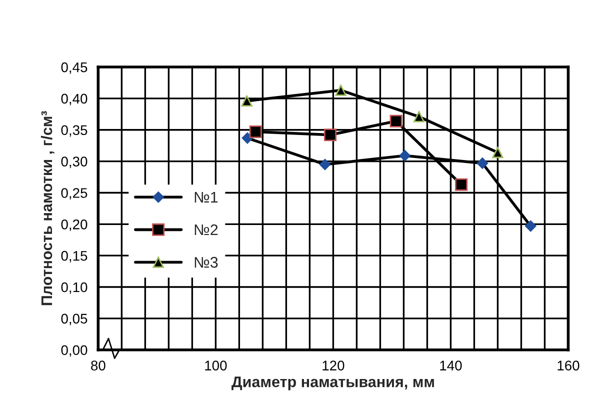 Image resolution: width=595 pixels, height=419 pixels. Describe the element at coordinates (74, 288) in the screenshot. I see `y-tick-label: 0,10` at that location.